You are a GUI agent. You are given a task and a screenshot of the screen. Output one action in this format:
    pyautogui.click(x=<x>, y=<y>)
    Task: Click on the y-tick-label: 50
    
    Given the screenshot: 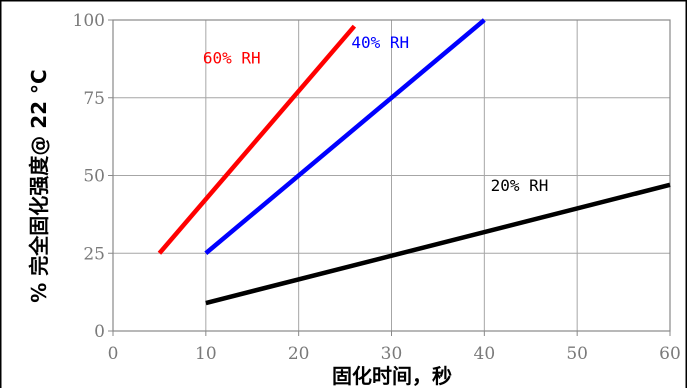 What is the action you would take?
    pyautogui.click(x=94, y=177)
    